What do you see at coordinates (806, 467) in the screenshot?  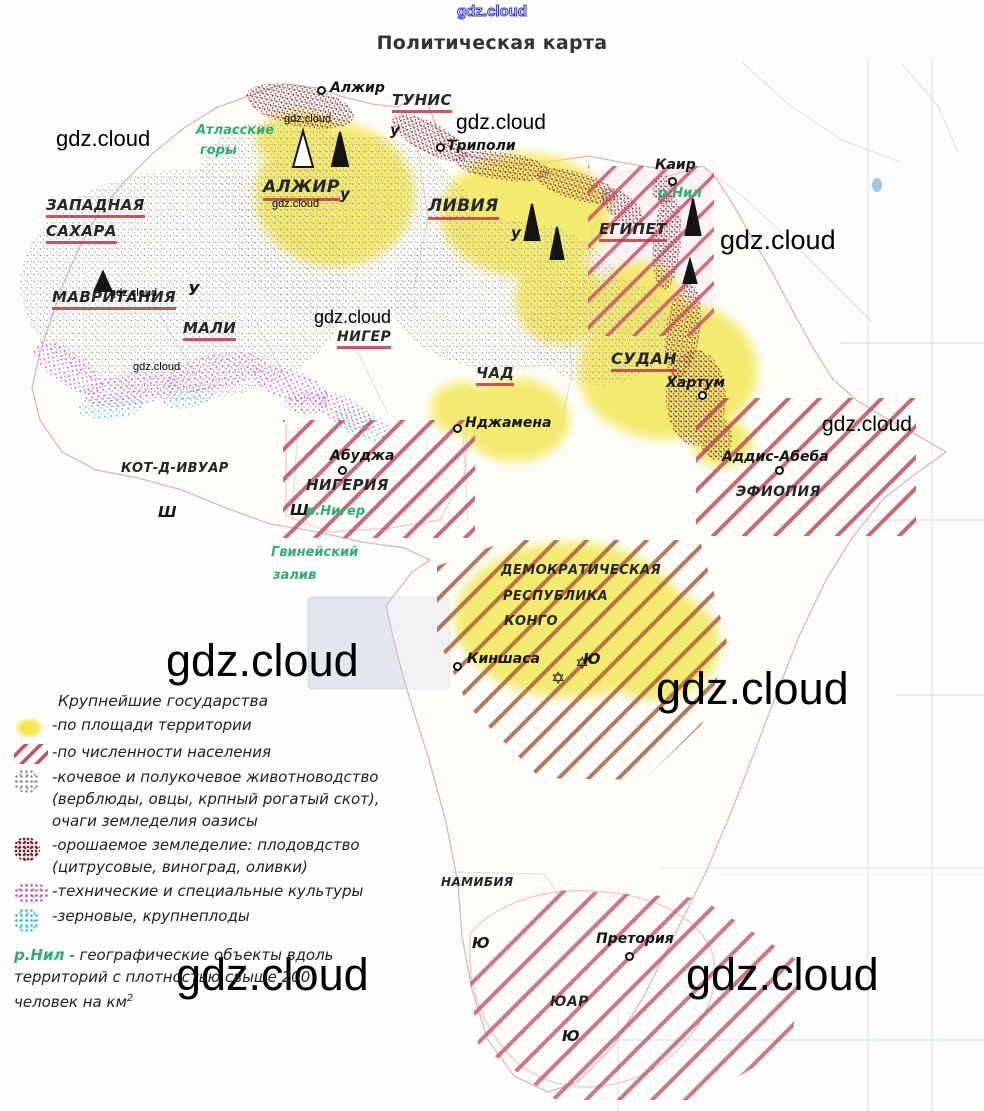 I see `population-hatch-ethiopia` at bounding box center [806, 467].